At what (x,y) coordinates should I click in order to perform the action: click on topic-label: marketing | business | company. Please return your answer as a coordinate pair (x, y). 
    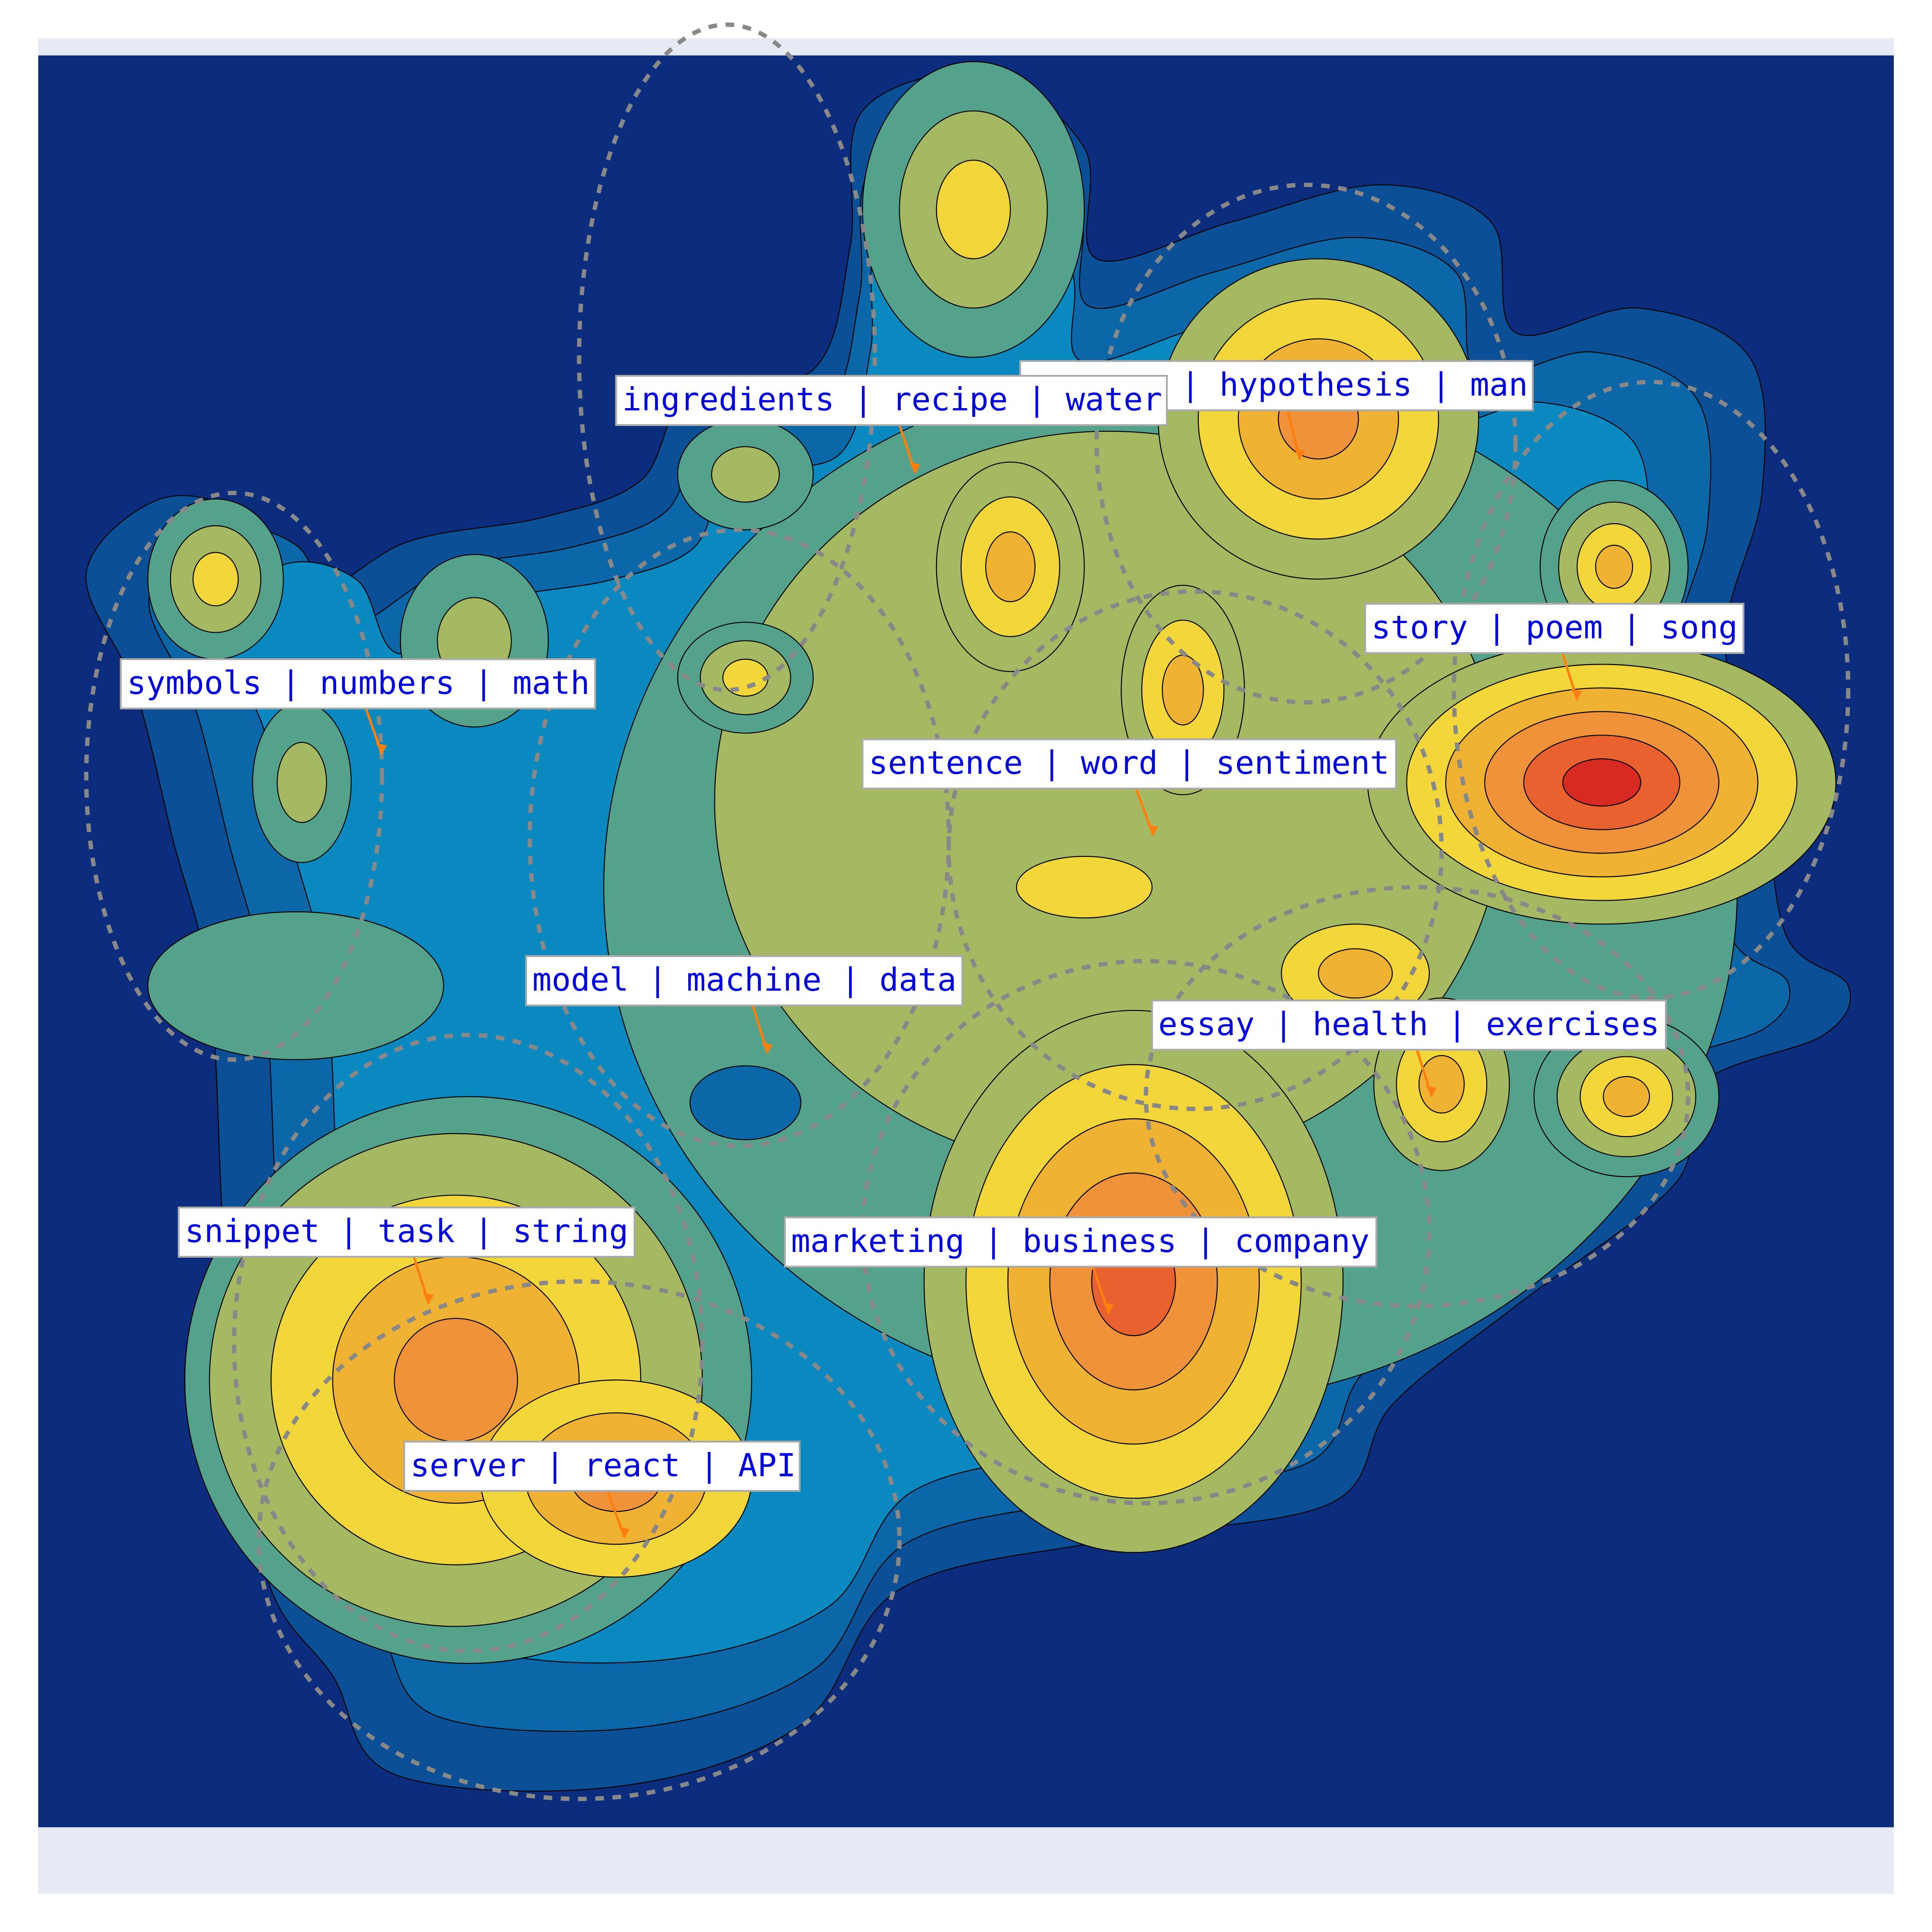
    Looking at the image, I should click on (1080, 1241).